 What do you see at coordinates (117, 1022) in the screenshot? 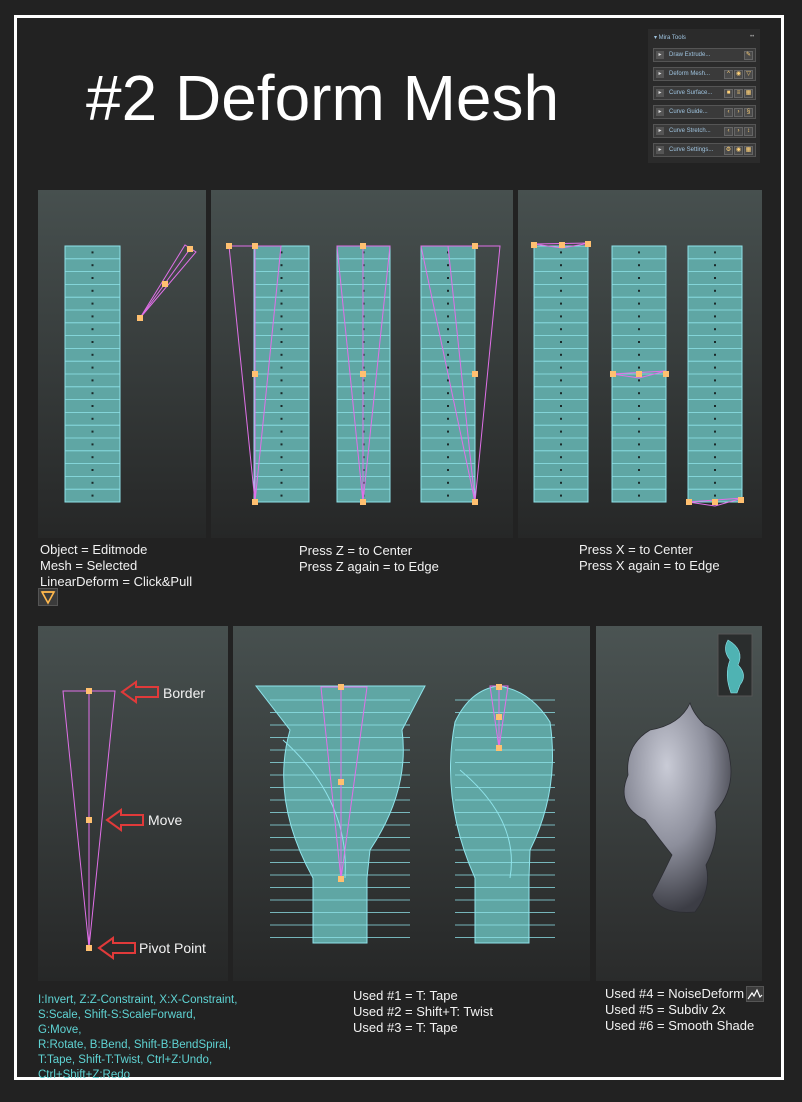
I see `hotkey-line: S:Scale, Shift-S:ScaleForward, G:Move,` at bounding box center [117, 1022].